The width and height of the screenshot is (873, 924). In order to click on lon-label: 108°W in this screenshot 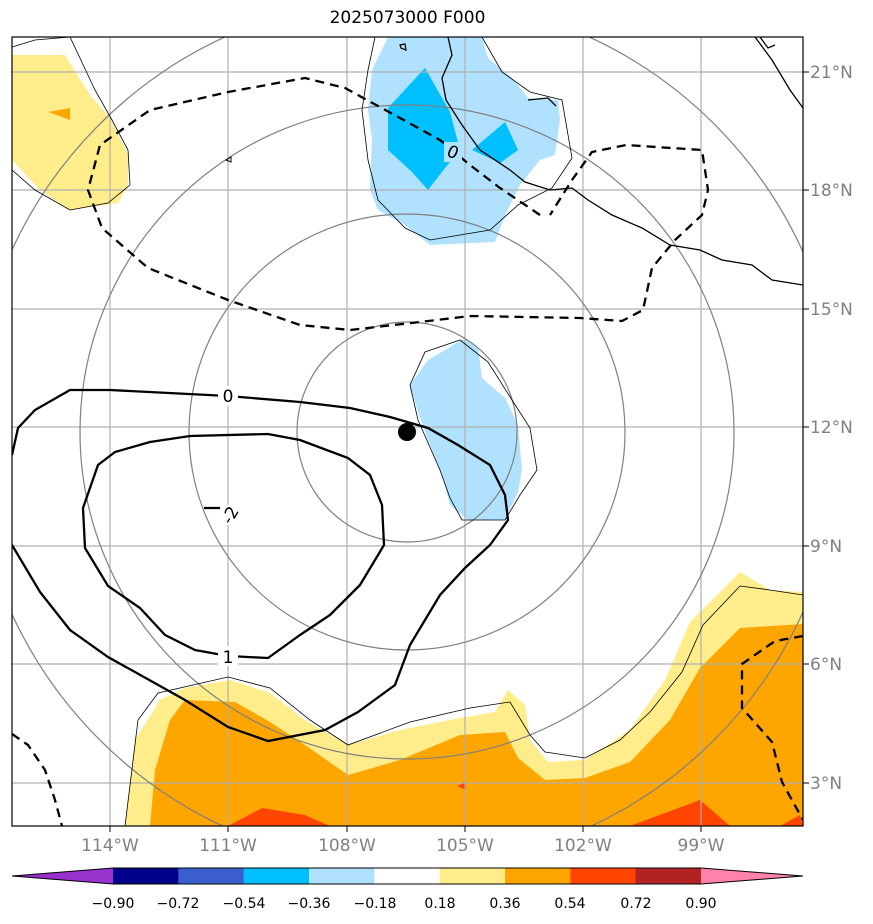, I will do `click(347, 846)`.